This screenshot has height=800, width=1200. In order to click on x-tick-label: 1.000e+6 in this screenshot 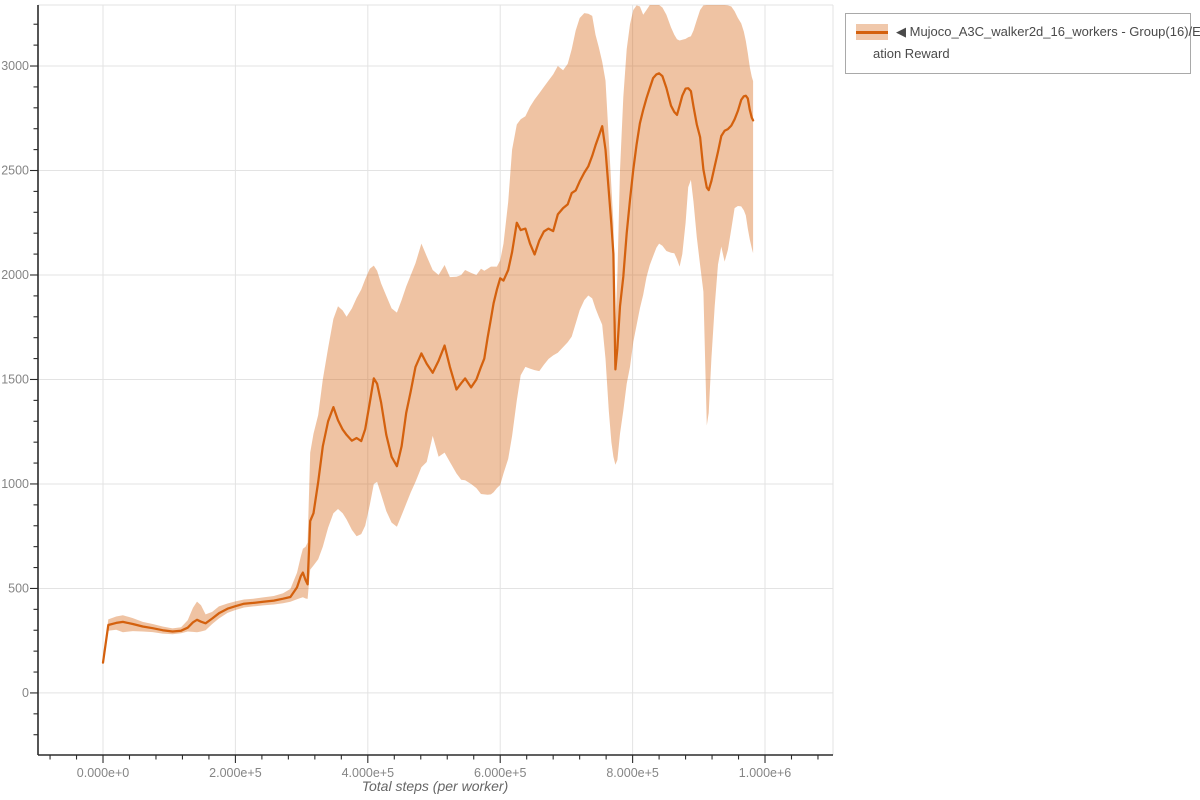, I will do `click(765, 773)`.